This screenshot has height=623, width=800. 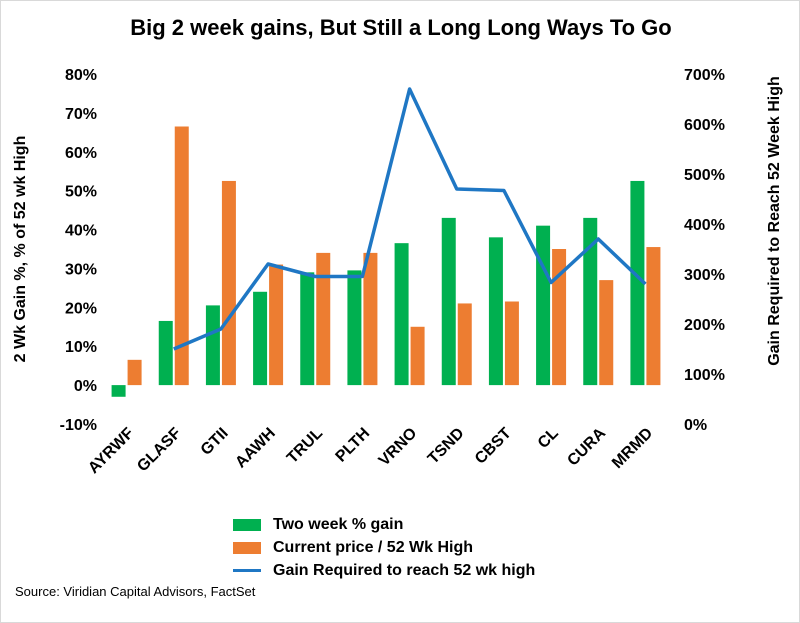 What do you see at coordinates (464, 344) in the screenshot?
I see `price-bar-tsnd` at bounding box center [464, 344].